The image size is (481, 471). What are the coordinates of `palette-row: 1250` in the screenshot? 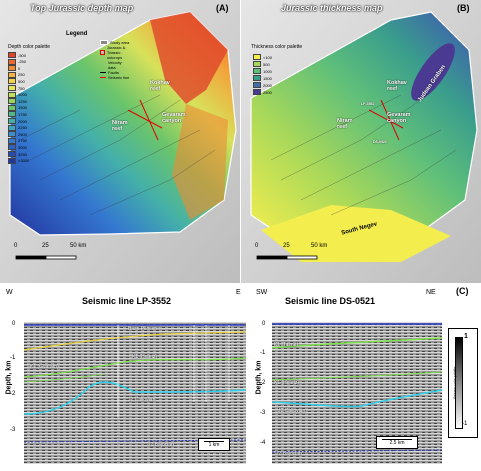 It's located at (17, 101).